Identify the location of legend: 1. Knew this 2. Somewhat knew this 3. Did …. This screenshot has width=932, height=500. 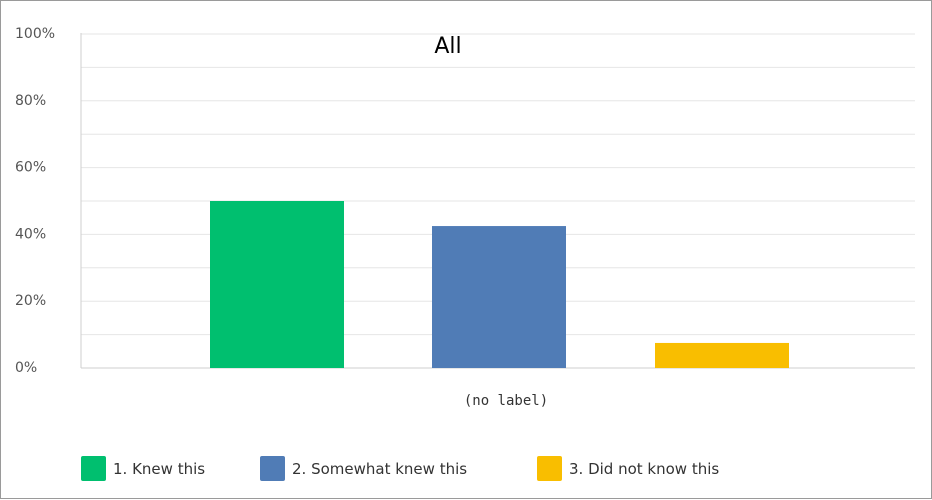
(400, 468).